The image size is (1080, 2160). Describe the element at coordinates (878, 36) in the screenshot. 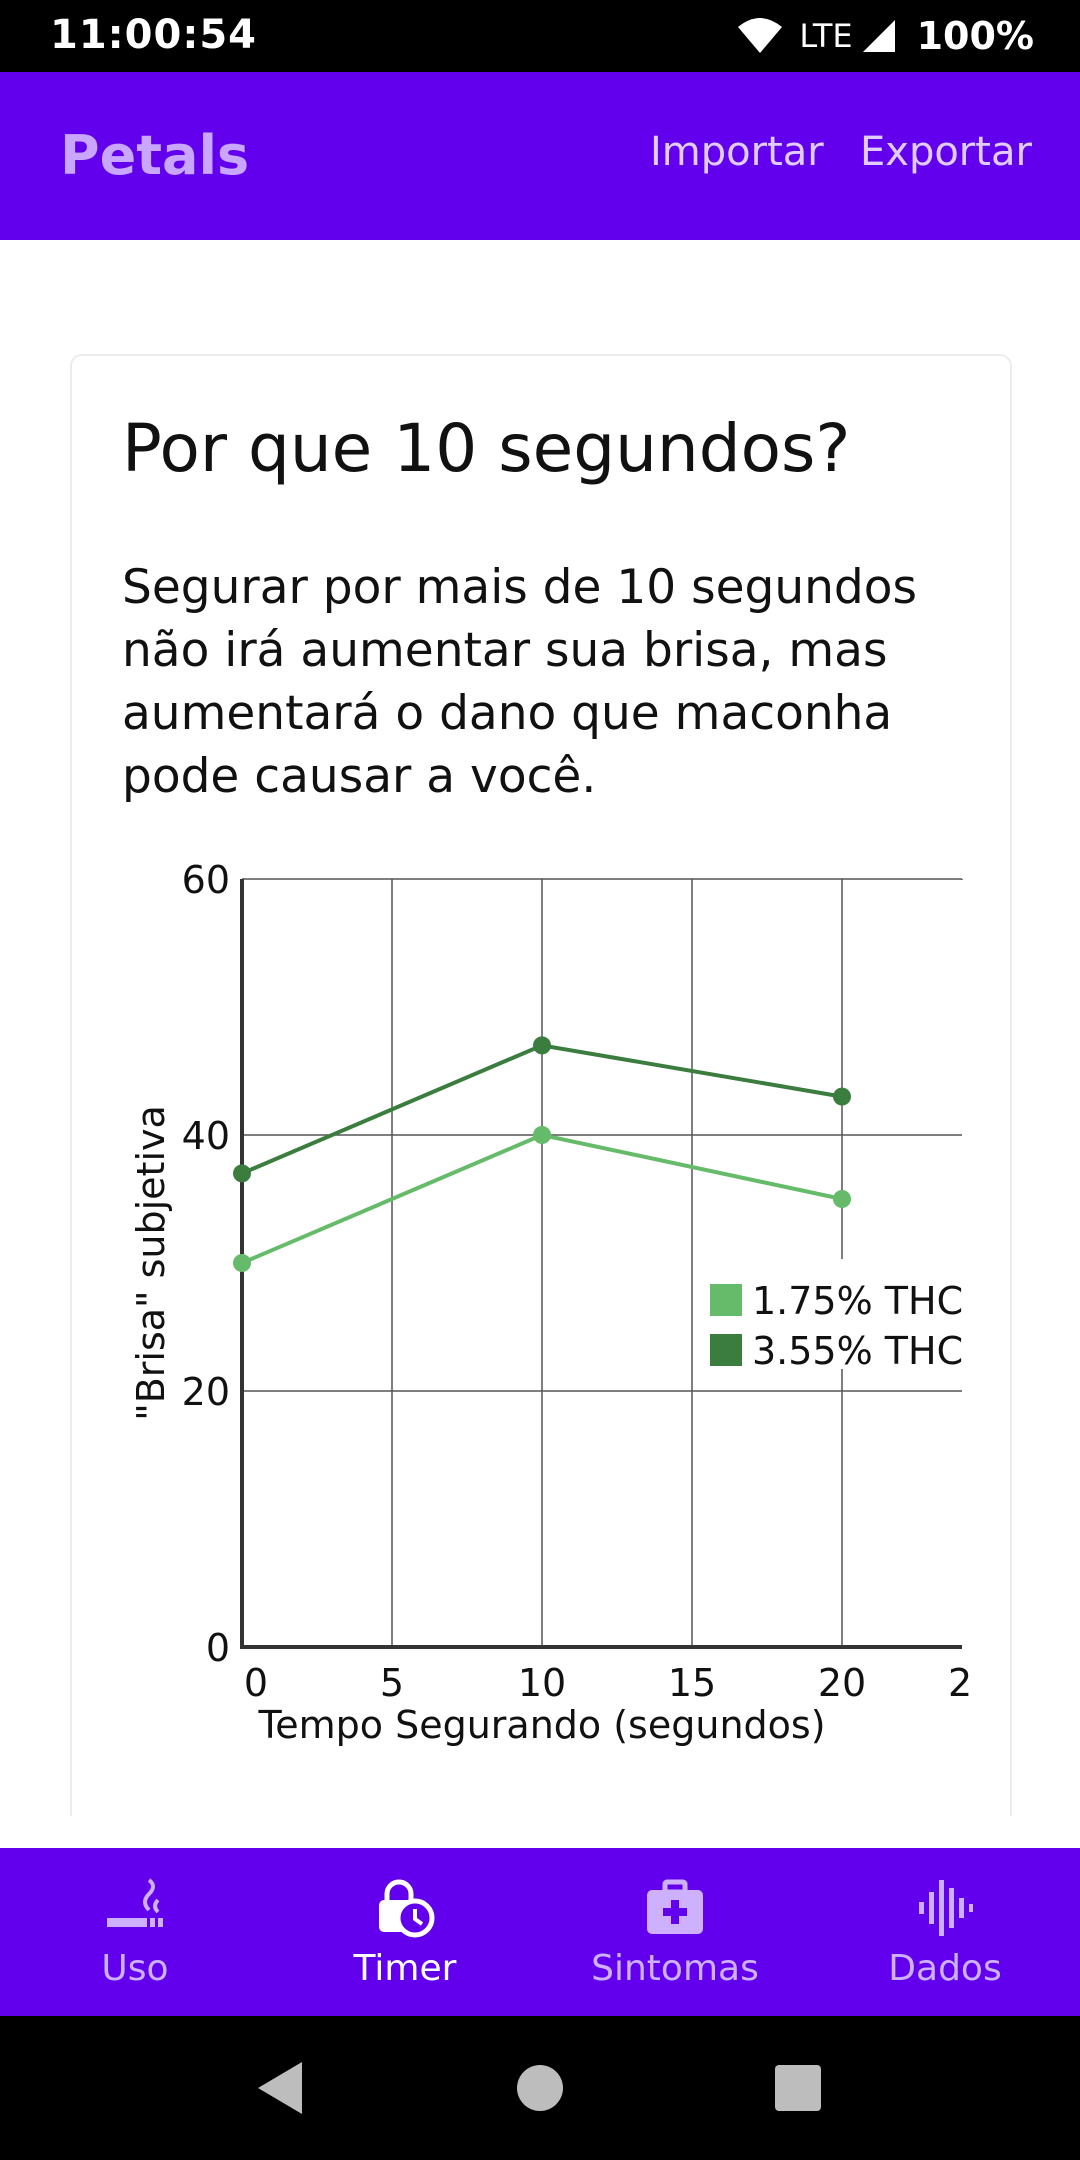

I see `cell-signal-icon` at that location.